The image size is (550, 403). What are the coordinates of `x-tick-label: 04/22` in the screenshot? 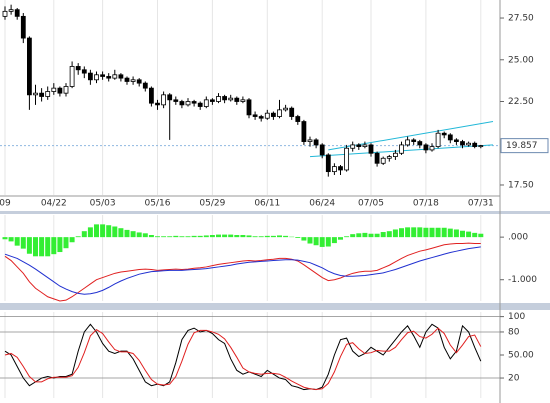 It's located at (54, 204).